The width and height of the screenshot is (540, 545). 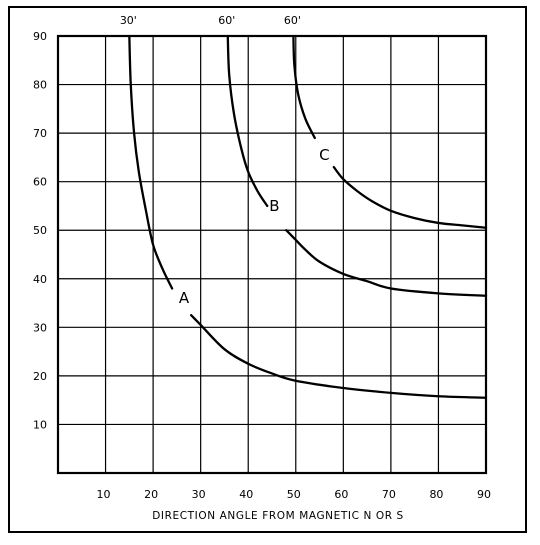 I want to click on x-tick-label: 10, so click(x=104, y=494).